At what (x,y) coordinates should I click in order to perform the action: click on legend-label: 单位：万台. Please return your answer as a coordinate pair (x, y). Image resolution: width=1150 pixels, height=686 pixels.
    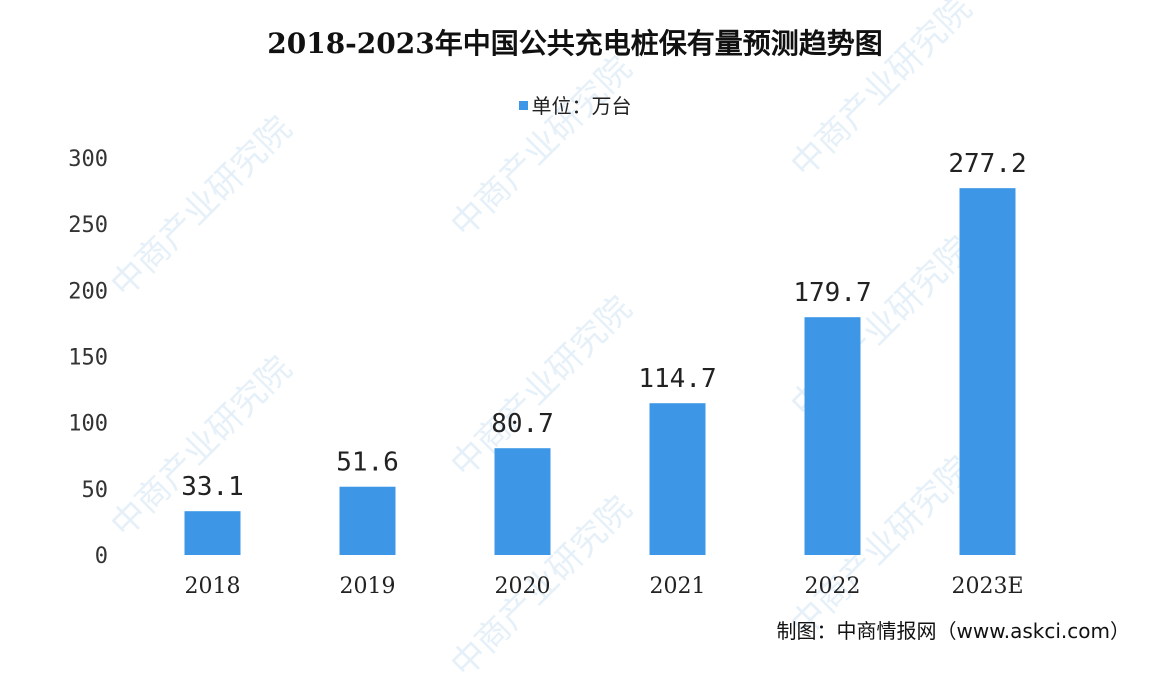
    Looking at the image, I should click on (581, 106).